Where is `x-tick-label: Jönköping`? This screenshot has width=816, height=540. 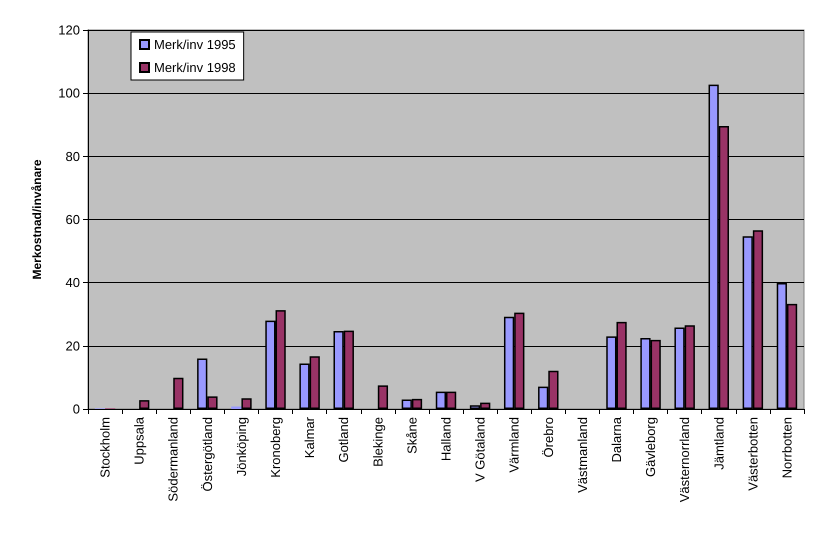 x-tick-label: Jönköping is located at coordinates (241, 446).